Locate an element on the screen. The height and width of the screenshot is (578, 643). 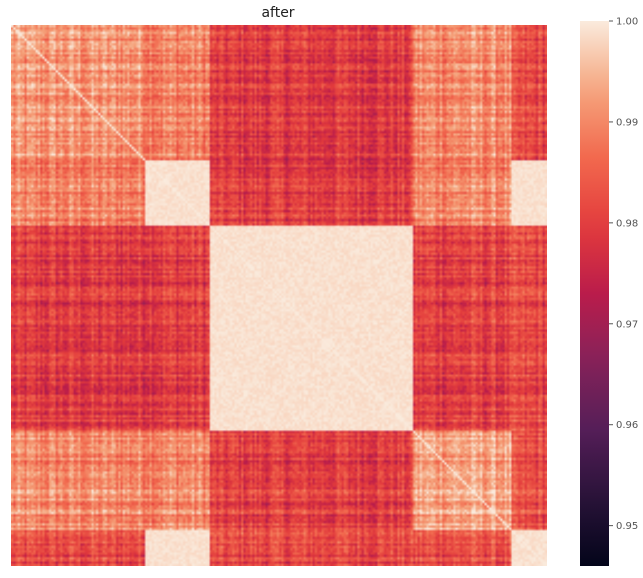
colorbar-tick-label: 0.95 is located at coordinates (627, 526).